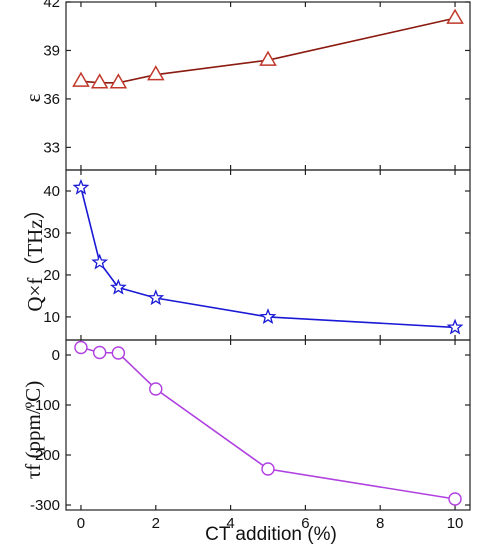 This screenshot has width=477, height=550. What do you see at coordinates (33, 430) in the screenshot?
I see `y-axis-title: τf (ppm/ºC)` at bounding box center [33, 430].